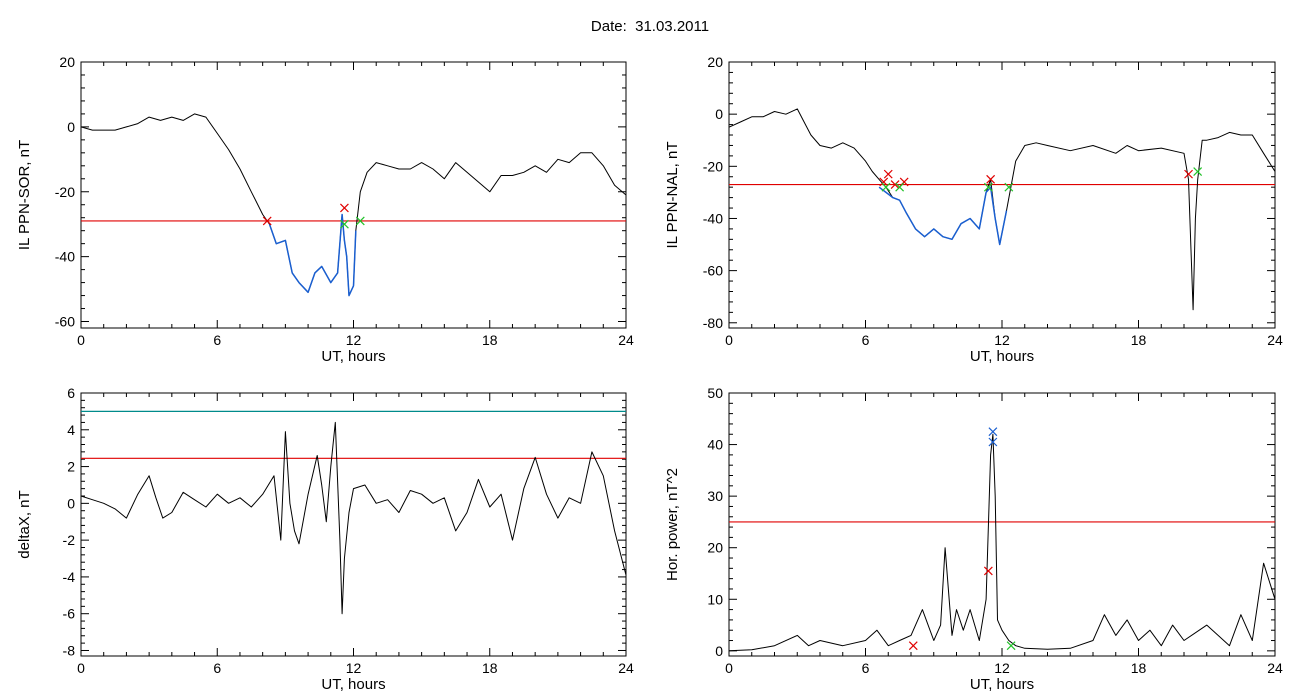 The height and width of the screenshot is (700, 1300). What do you see at coordinates (71, 467) in the screenshot?
I see `y-tick-label: 2` at bounding box center [71, 467].